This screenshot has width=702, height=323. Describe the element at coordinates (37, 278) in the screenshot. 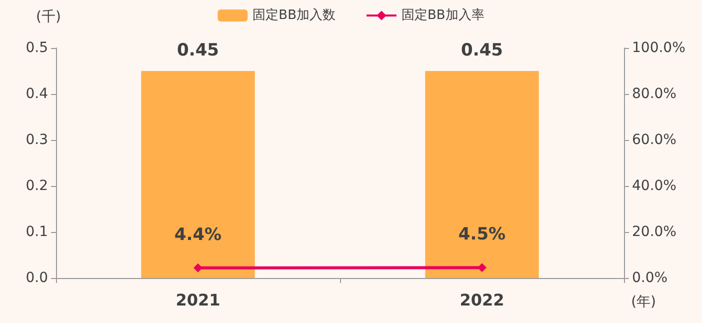

I see `y-tick-label: 0.0` at that location.